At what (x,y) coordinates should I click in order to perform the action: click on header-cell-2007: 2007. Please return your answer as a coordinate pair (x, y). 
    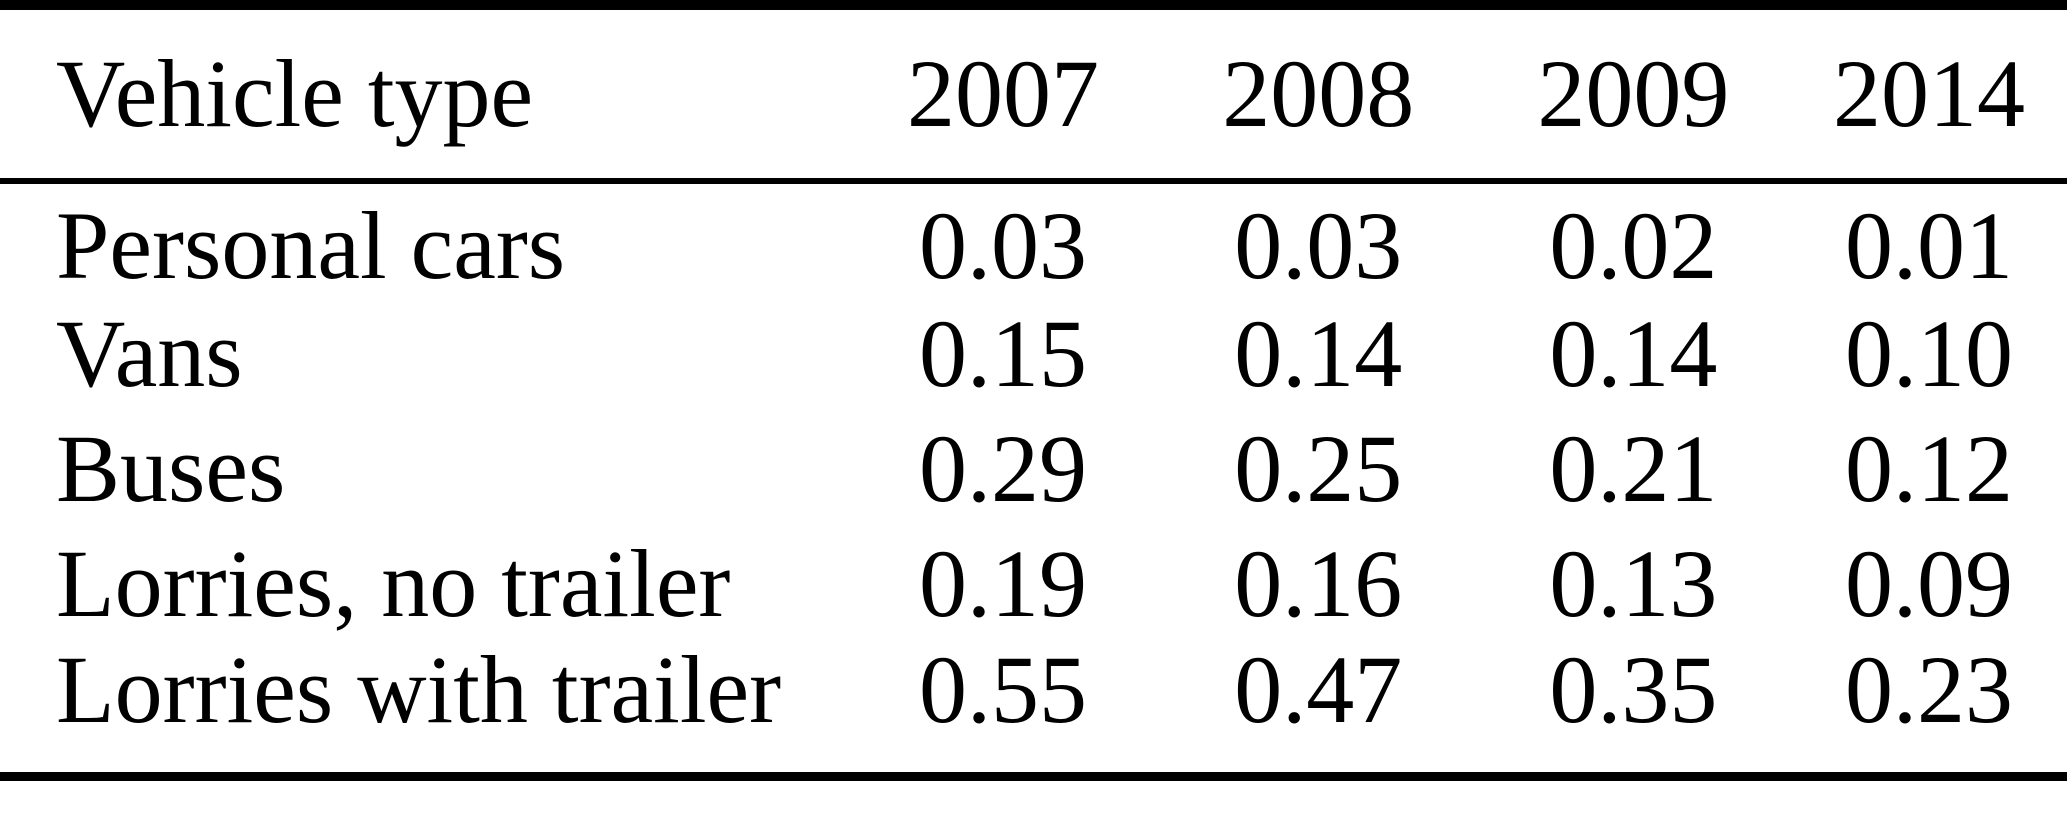
    Looking at the image, I should click on (1003, 94).